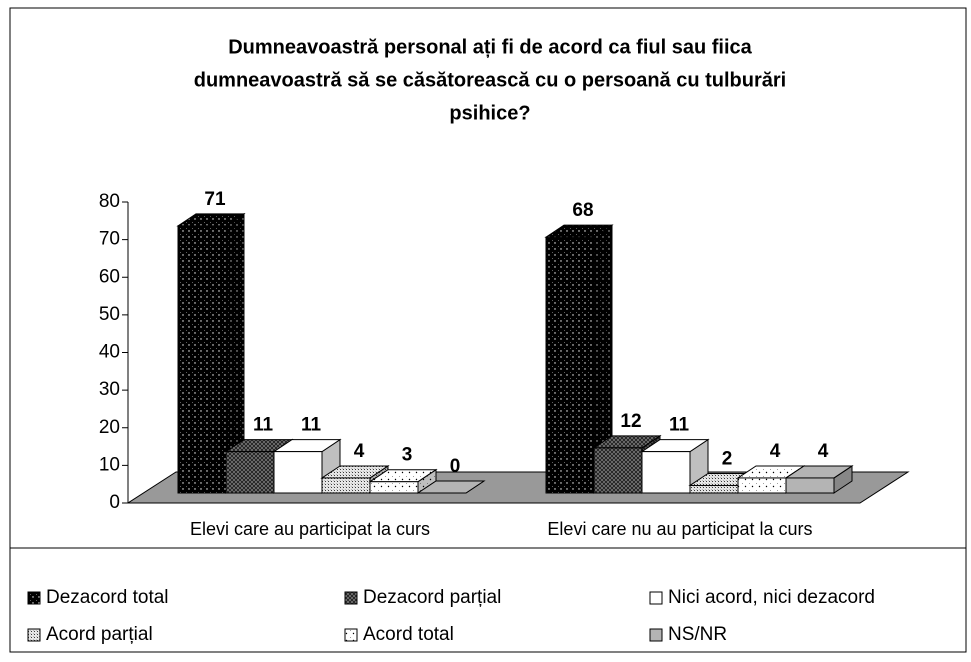 The width and height of the screenshot is (971, 662). I want to click on data-label: 2, so click(727, 458).